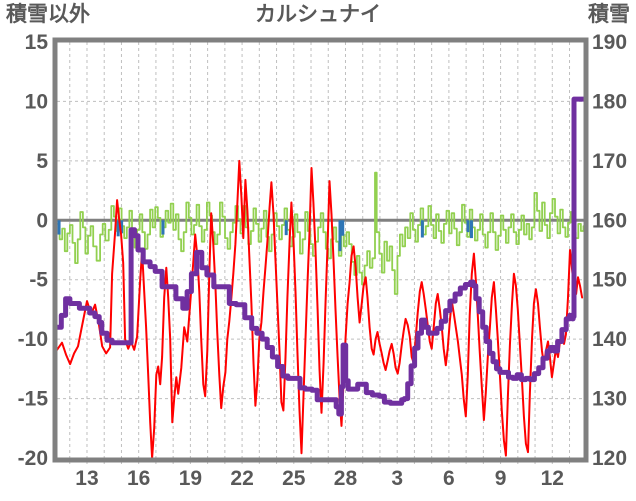 The height and width of the screenshot is (501, 636). Describe the element at coordinates (501, 478) in the screenshot. I see `x-axis-tick-label: 9` at that location.